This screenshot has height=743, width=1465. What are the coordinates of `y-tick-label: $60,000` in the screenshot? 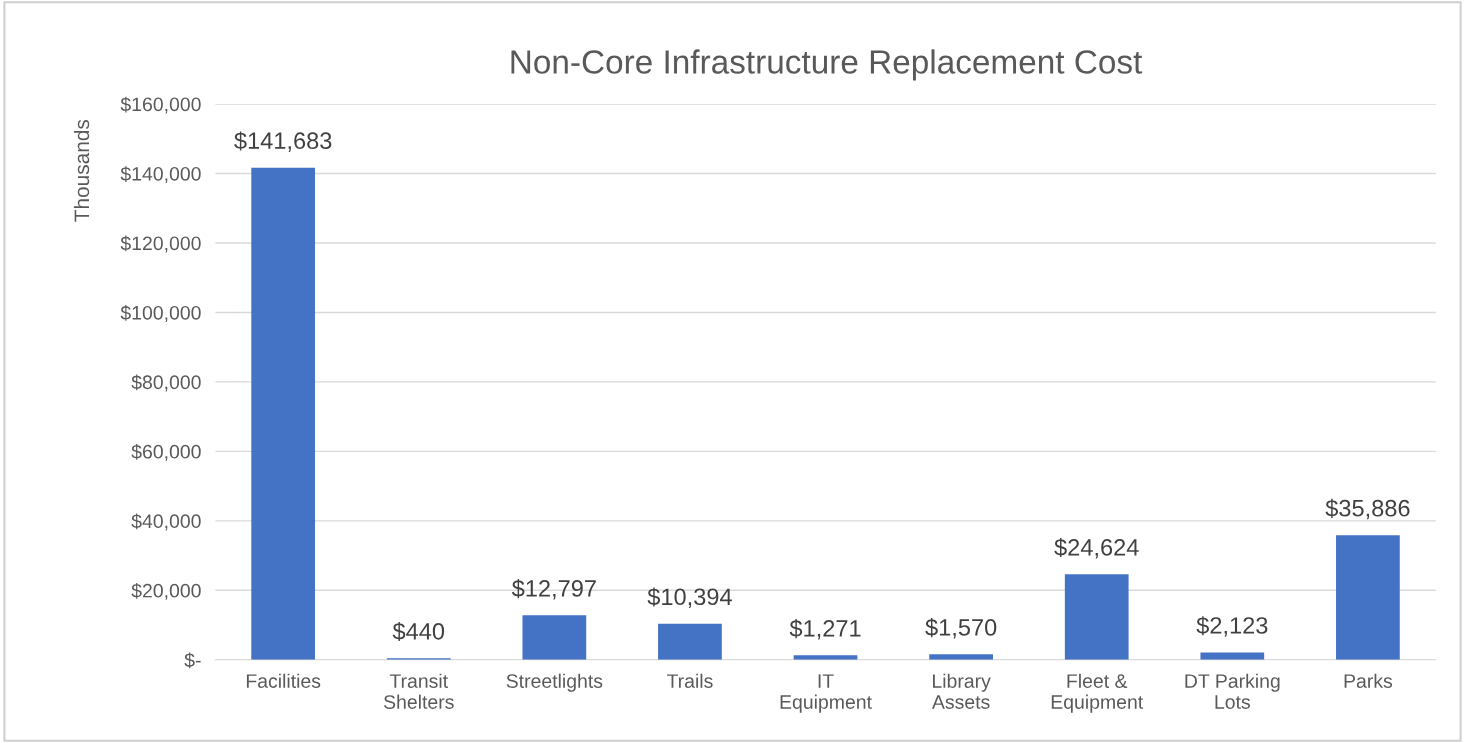 It's located at (166, 452).